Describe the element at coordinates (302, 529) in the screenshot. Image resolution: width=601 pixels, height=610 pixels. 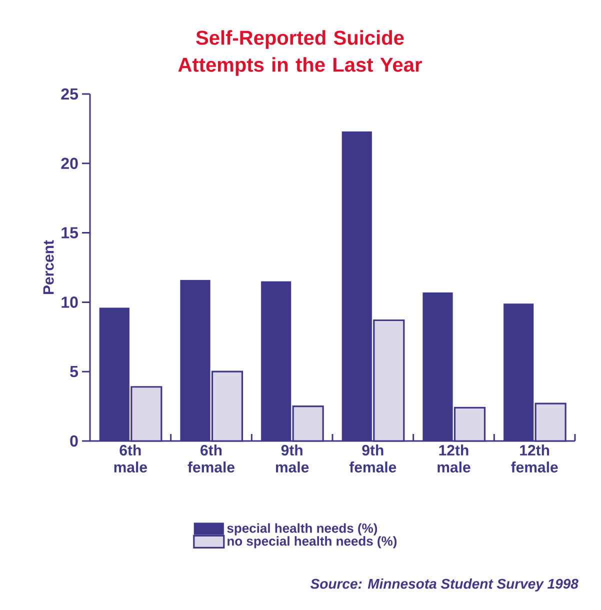
I see `legend-label: special health needs (%)` at that location.